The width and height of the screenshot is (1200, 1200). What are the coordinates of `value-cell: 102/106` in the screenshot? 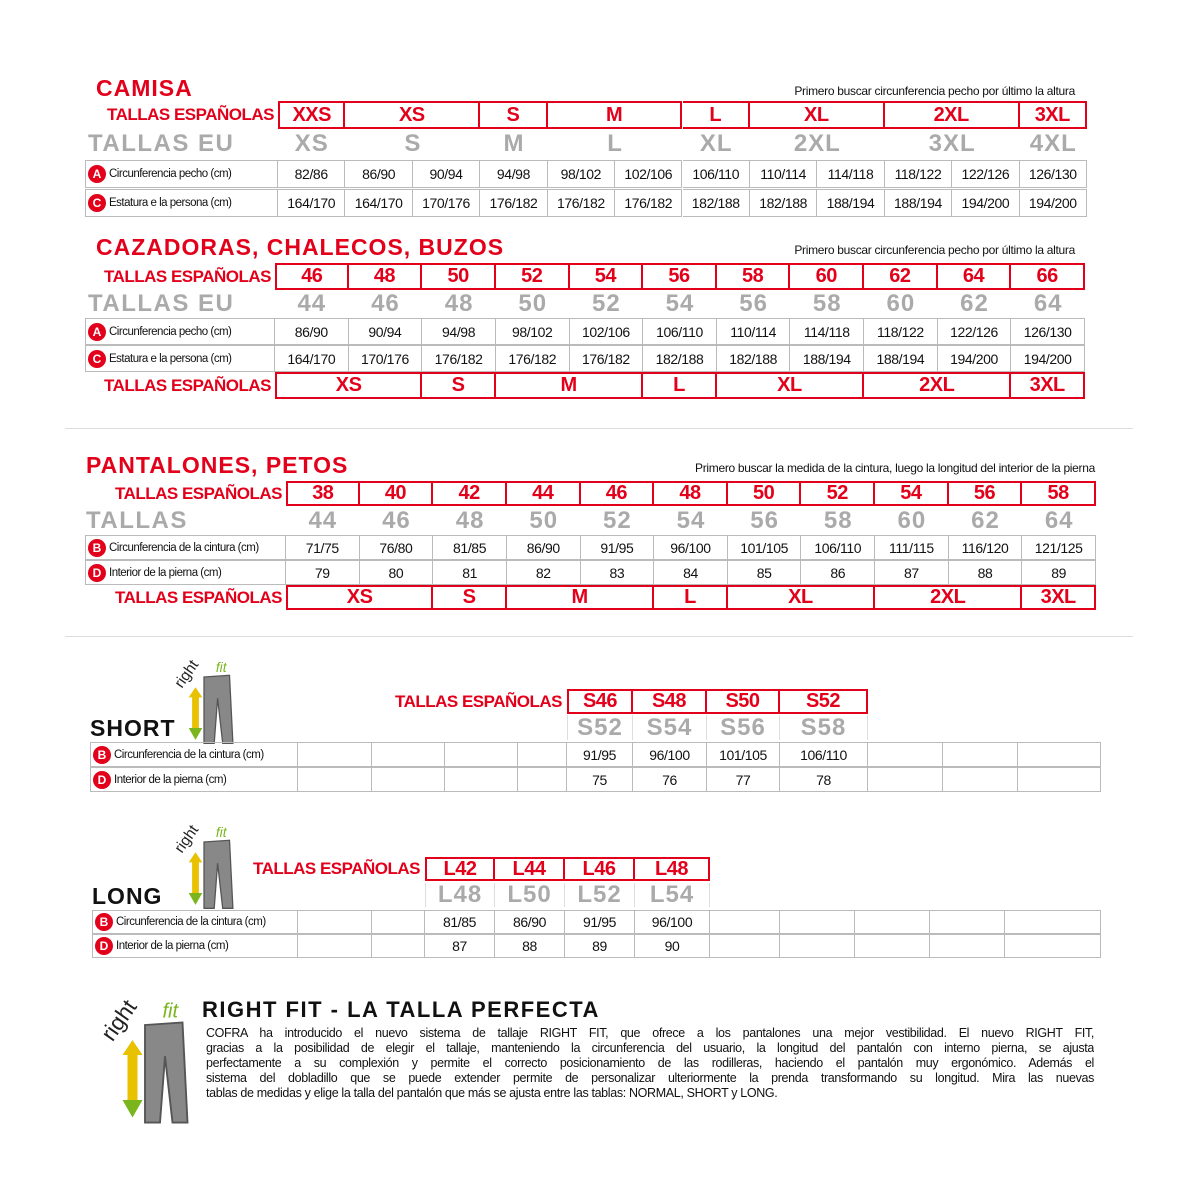 It's located at (606, 331).